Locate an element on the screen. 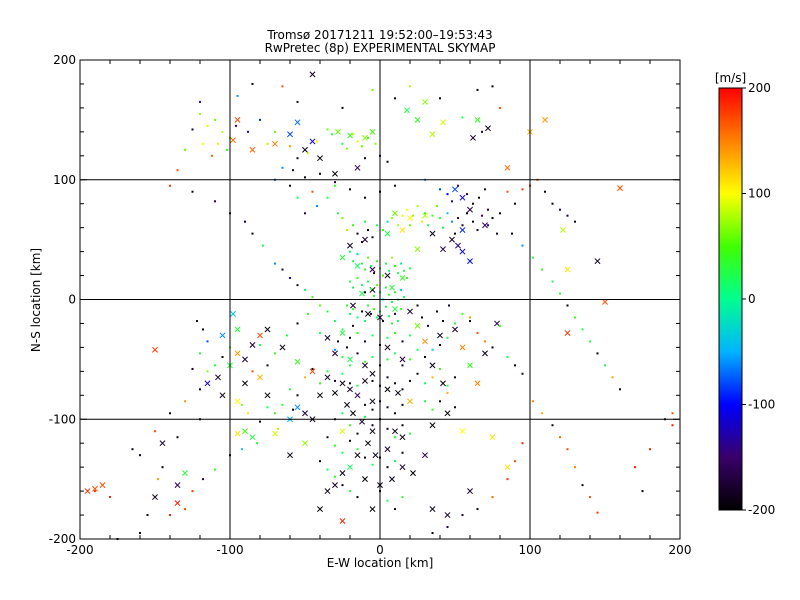 The width and height of the screenshot is (800, 600). x-tick-label: 200 is located at coordinates (680, 550).